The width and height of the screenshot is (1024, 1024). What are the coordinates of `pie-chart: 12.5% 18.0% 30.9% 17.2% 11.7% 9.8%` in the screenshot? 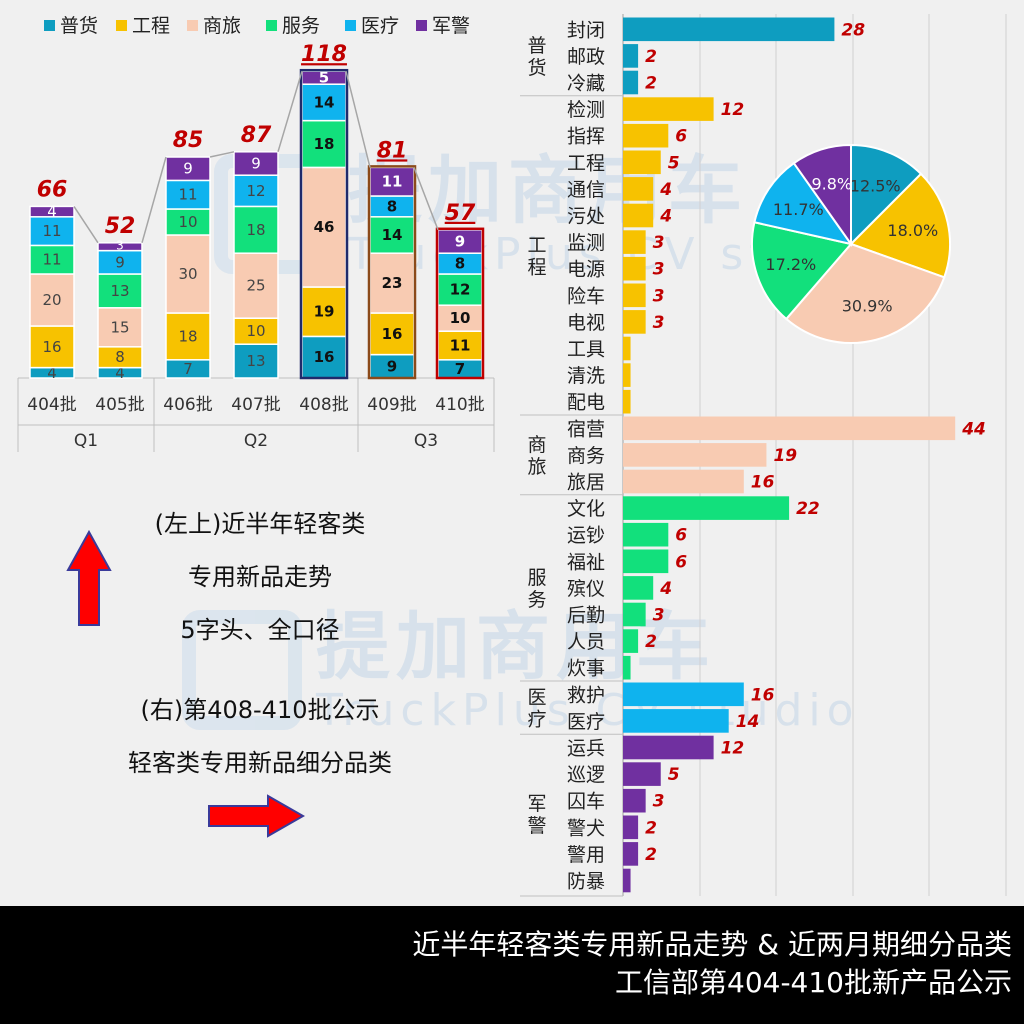 It's located at (851, 243).